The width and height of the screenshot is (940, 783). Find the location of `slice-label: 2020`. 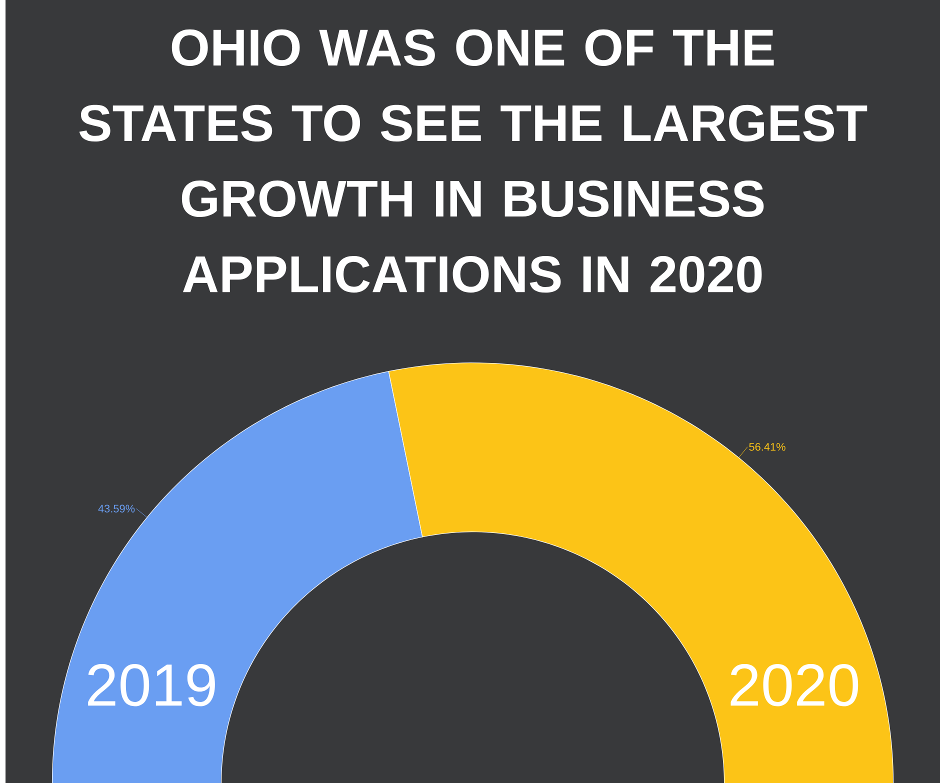

slice-label: 2020 is located at coordinates (794, 685).